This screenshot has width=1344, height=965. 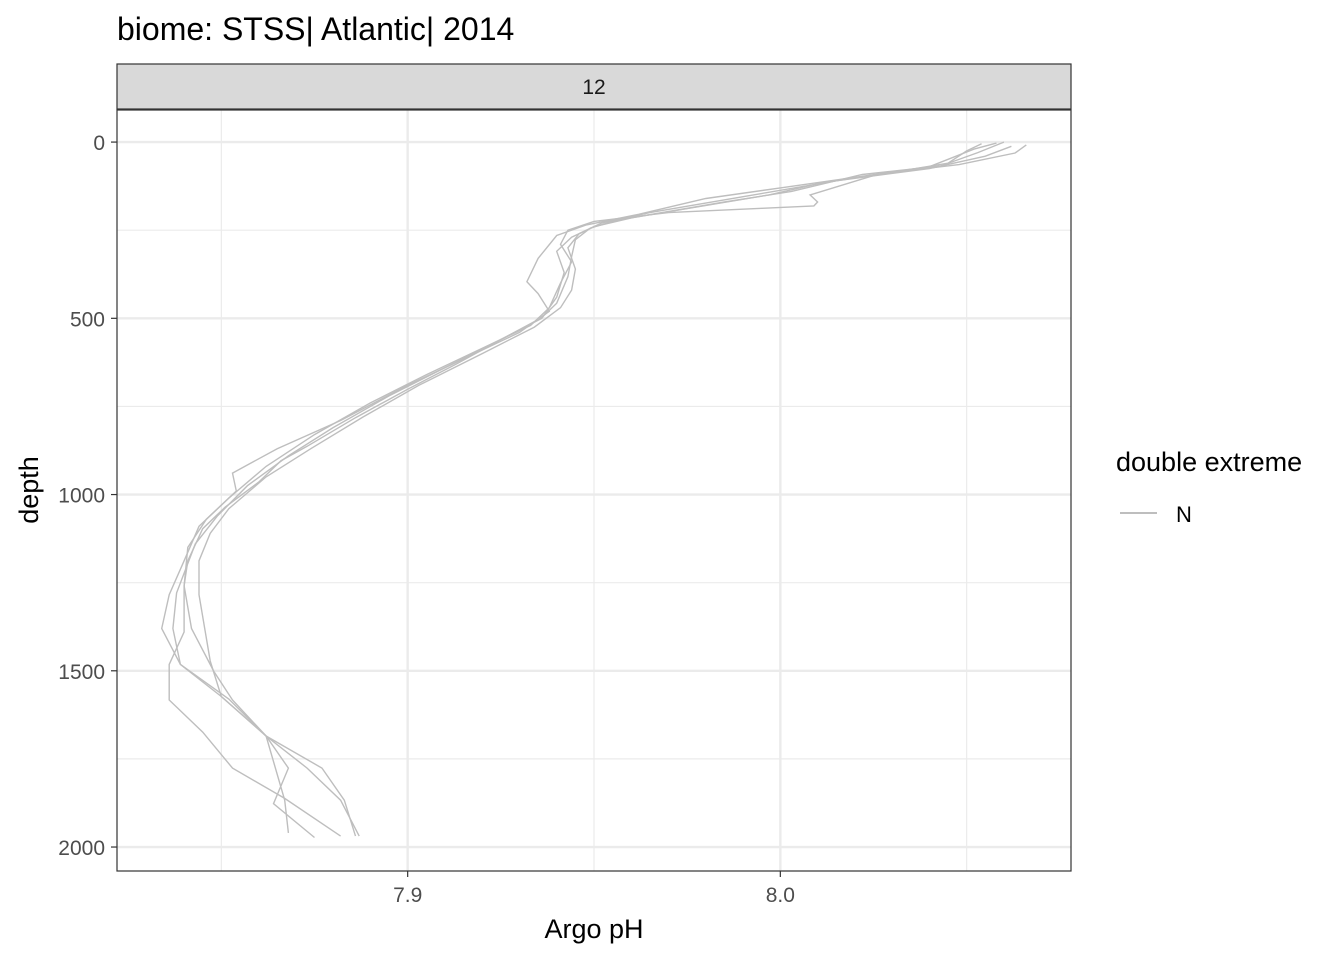 I want to click on legend-entry-label: N, so click(x=1184, y=514).